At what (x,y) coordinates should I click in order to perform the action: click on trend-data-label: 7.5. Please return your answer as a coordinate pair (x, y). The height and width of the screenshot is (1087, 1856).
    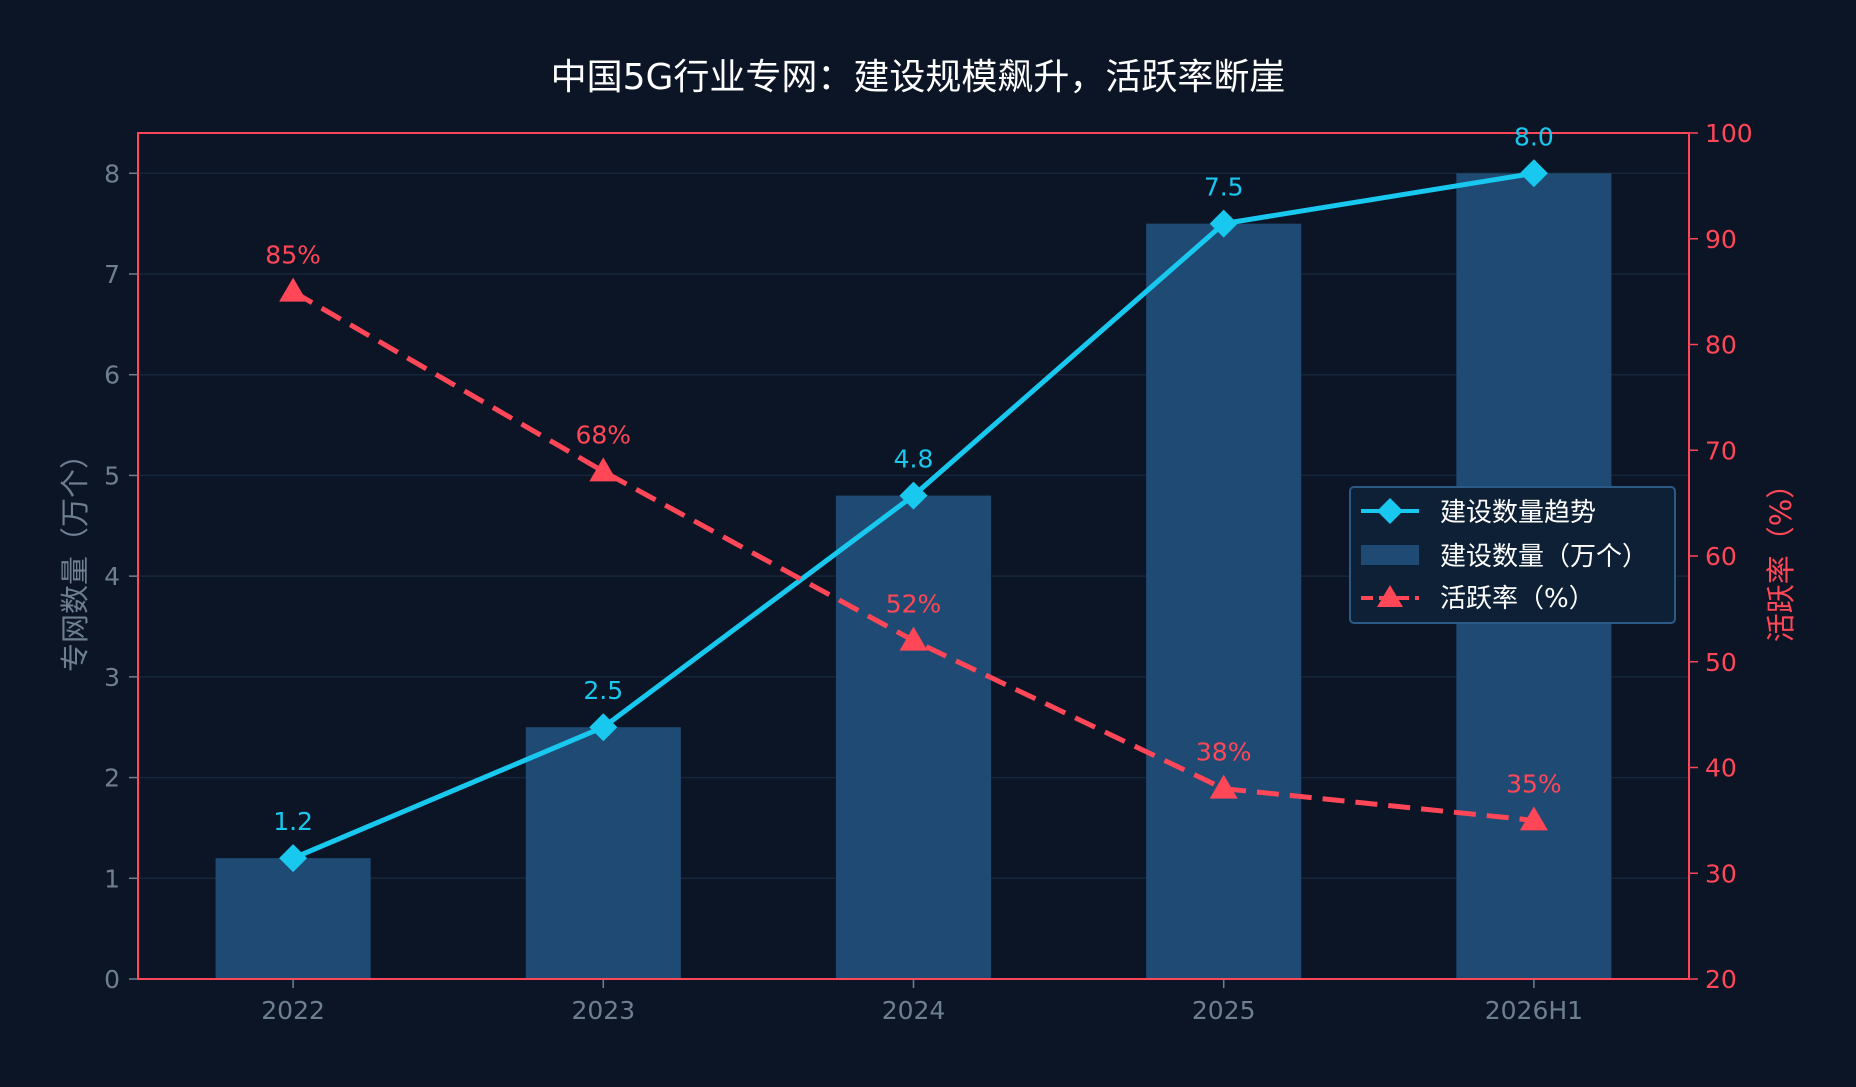
    Looking at the image, I should click on (1224, 187).